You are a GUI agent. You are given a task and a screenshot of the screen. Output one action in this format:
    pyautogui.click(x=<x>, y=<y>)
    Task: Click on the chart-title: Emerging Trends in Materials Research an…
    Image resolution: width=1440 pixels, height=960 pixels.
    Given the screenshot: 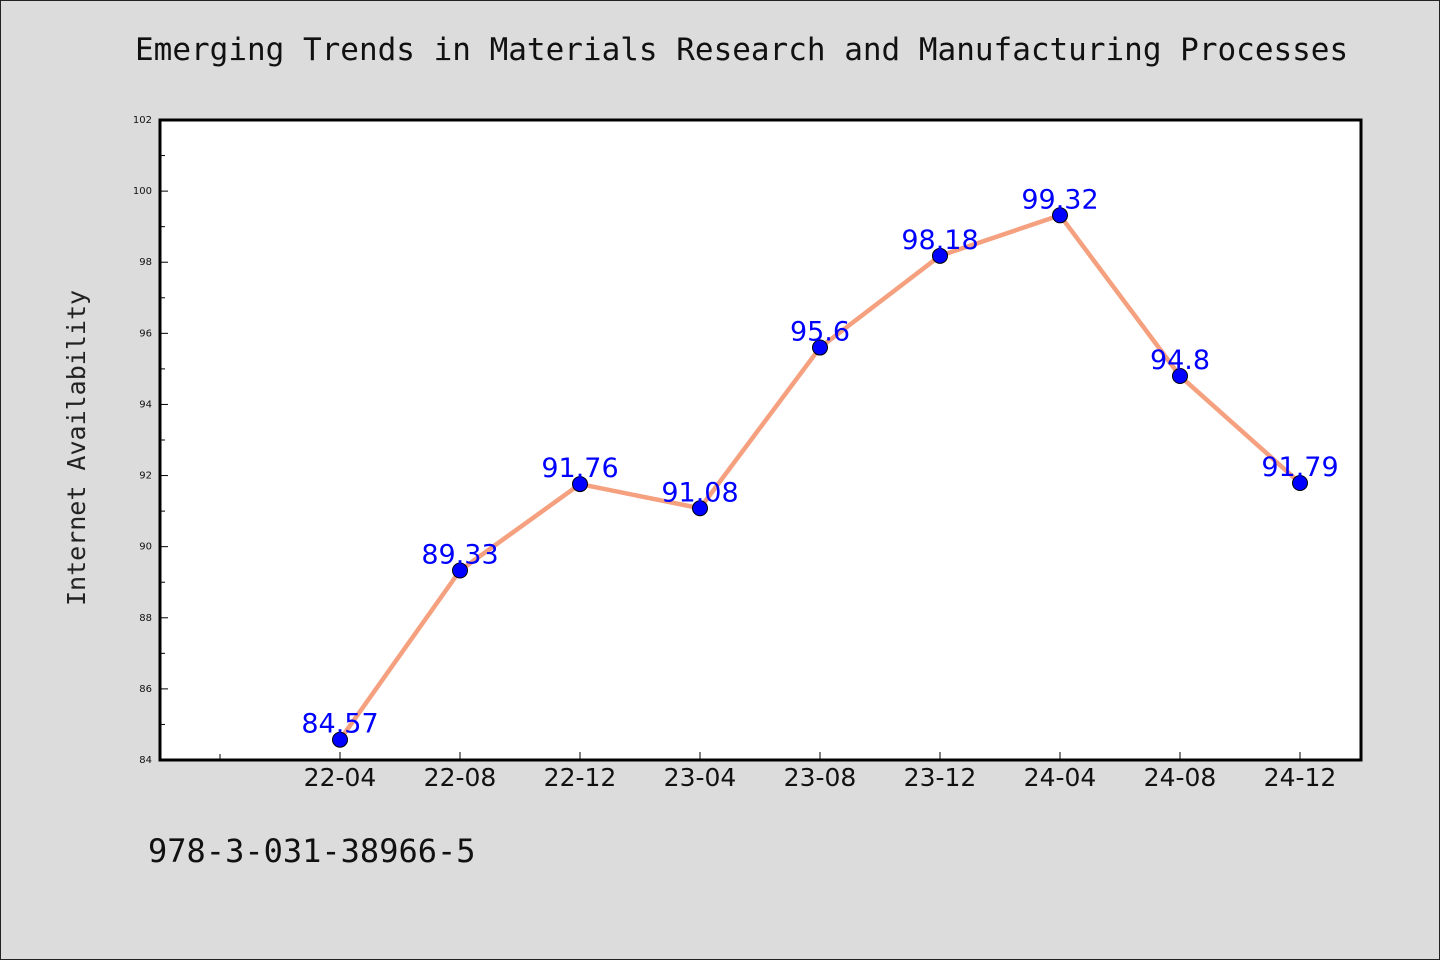 What is the action you would take?
    pyautogui.click(x=742, y=50)
    